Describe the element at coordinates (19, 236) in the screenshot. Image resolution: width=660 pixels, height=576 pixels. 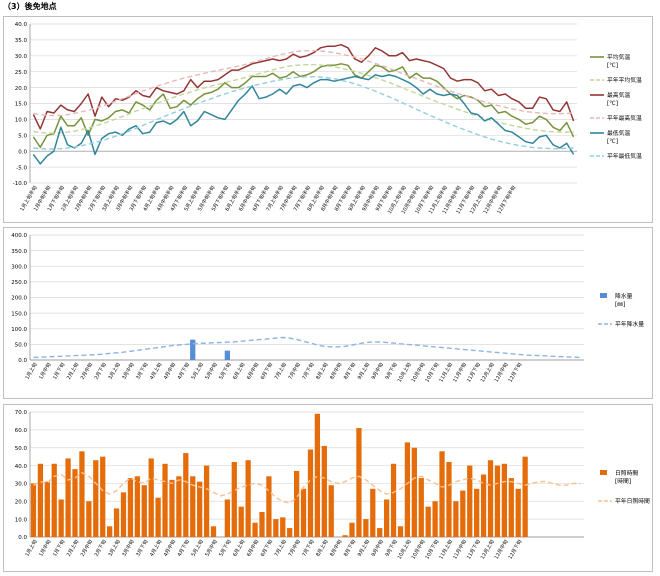
I see `y-tick-label: 400.0` at that location.